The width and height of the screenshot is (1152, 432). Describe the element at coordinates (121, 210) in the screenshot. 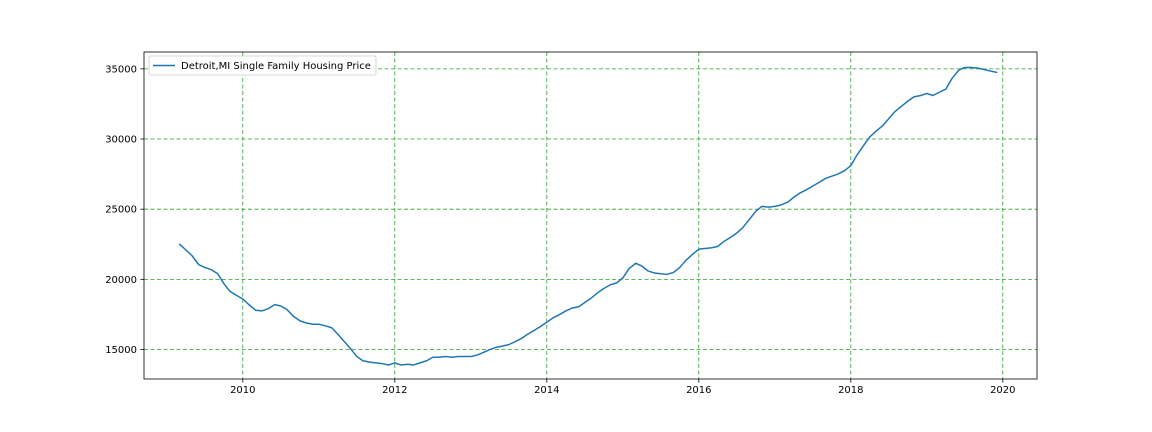

I see `y-tick-label: 25000` at that location.